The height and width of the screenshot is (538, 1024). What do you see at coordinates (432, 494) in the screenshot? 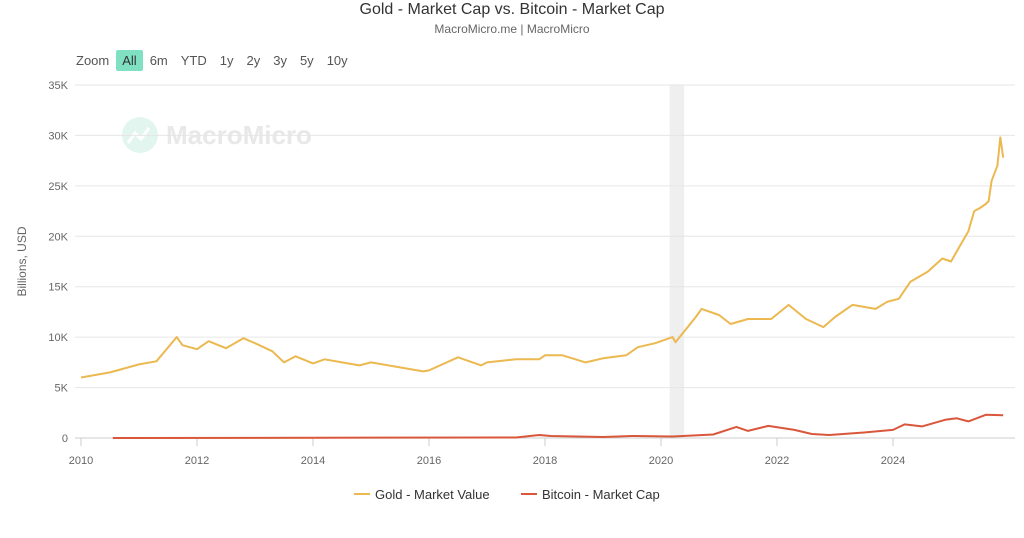
I see `legend-label: Gold - Market Value` at bounding box center [432, 494].